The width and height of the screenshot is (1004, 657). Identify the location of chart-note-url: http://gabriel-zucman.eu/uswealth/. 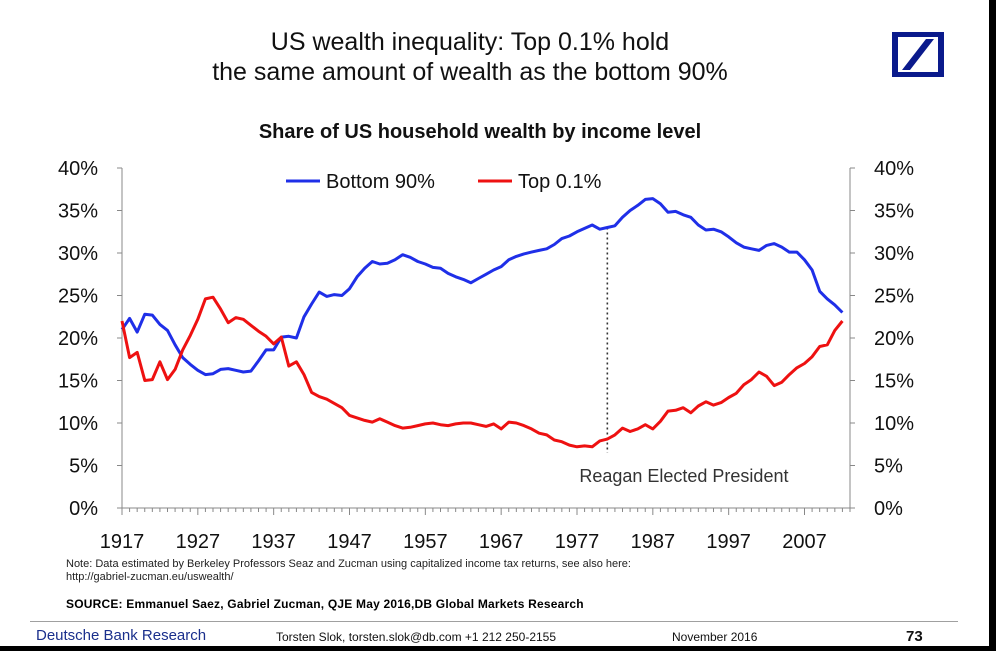
(150, 577).